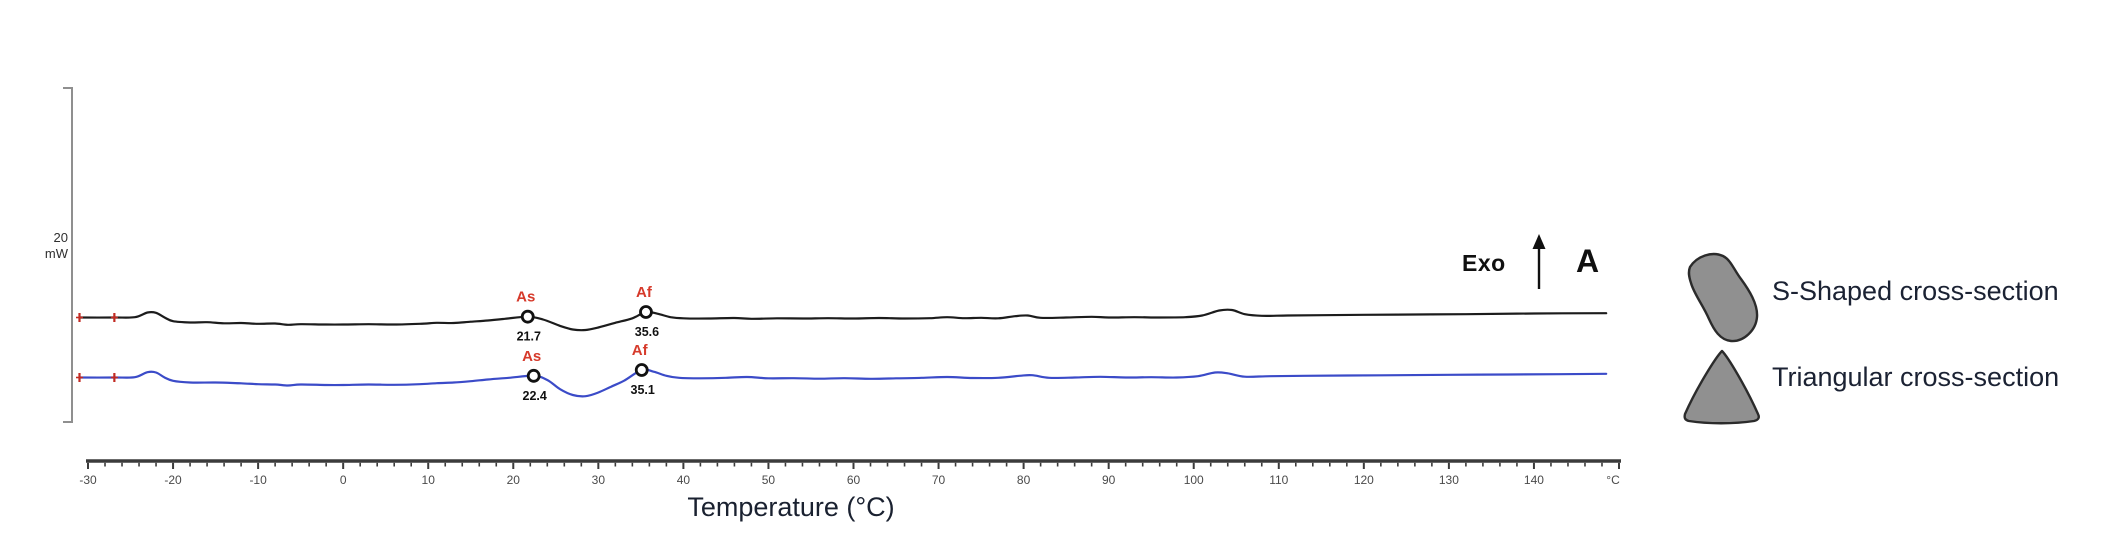 This screenshot has height=553, width=2113. Describe the element at coordinates (647, 332) in the screenshot. I see `annotation-af-value: 35.6` at that location.